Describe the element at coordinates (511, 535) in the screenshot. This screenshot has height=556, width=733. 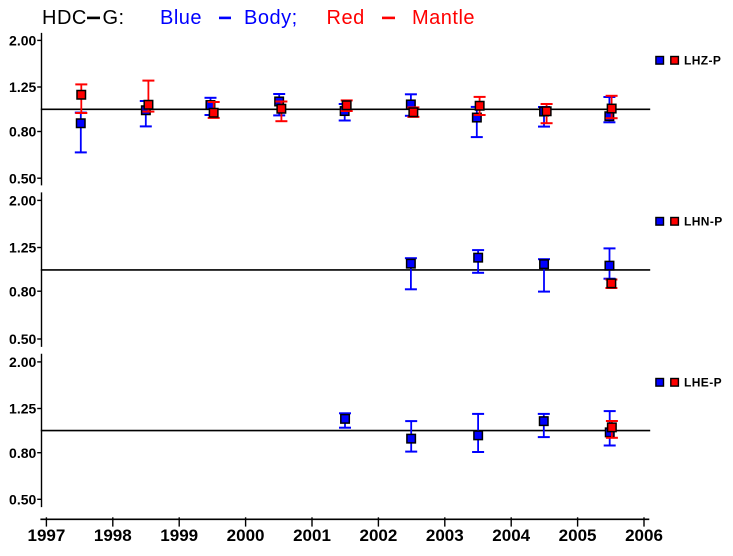
I see `svg-text: 2004` at that location.